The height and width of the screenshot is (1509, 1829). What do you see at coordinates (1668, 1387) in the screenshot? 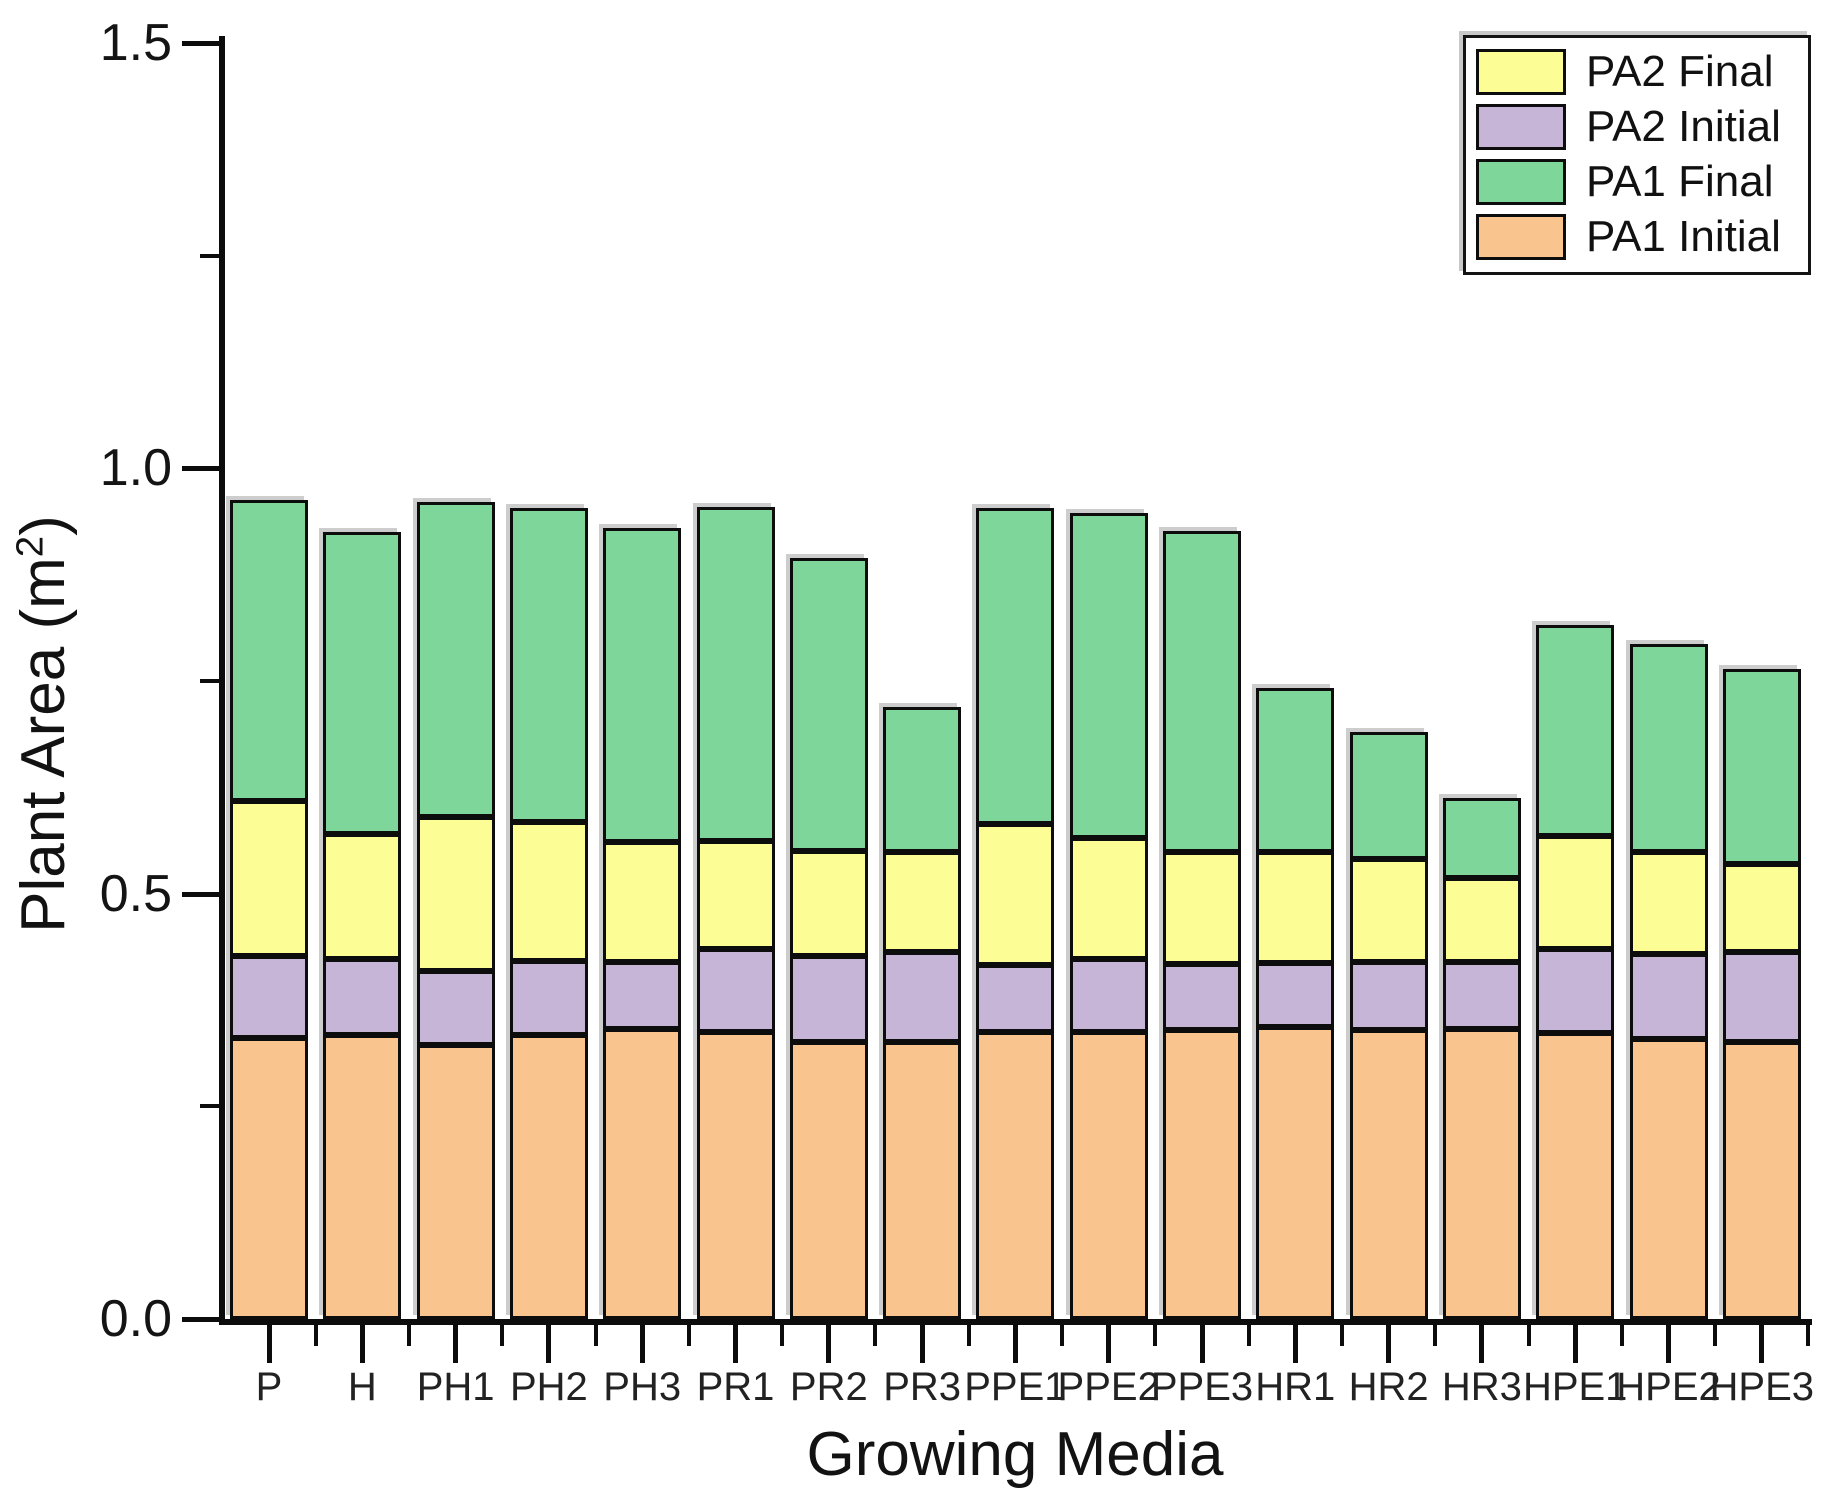
I see `x-category-label: HPE2` at bounding box center [1668, 1387].